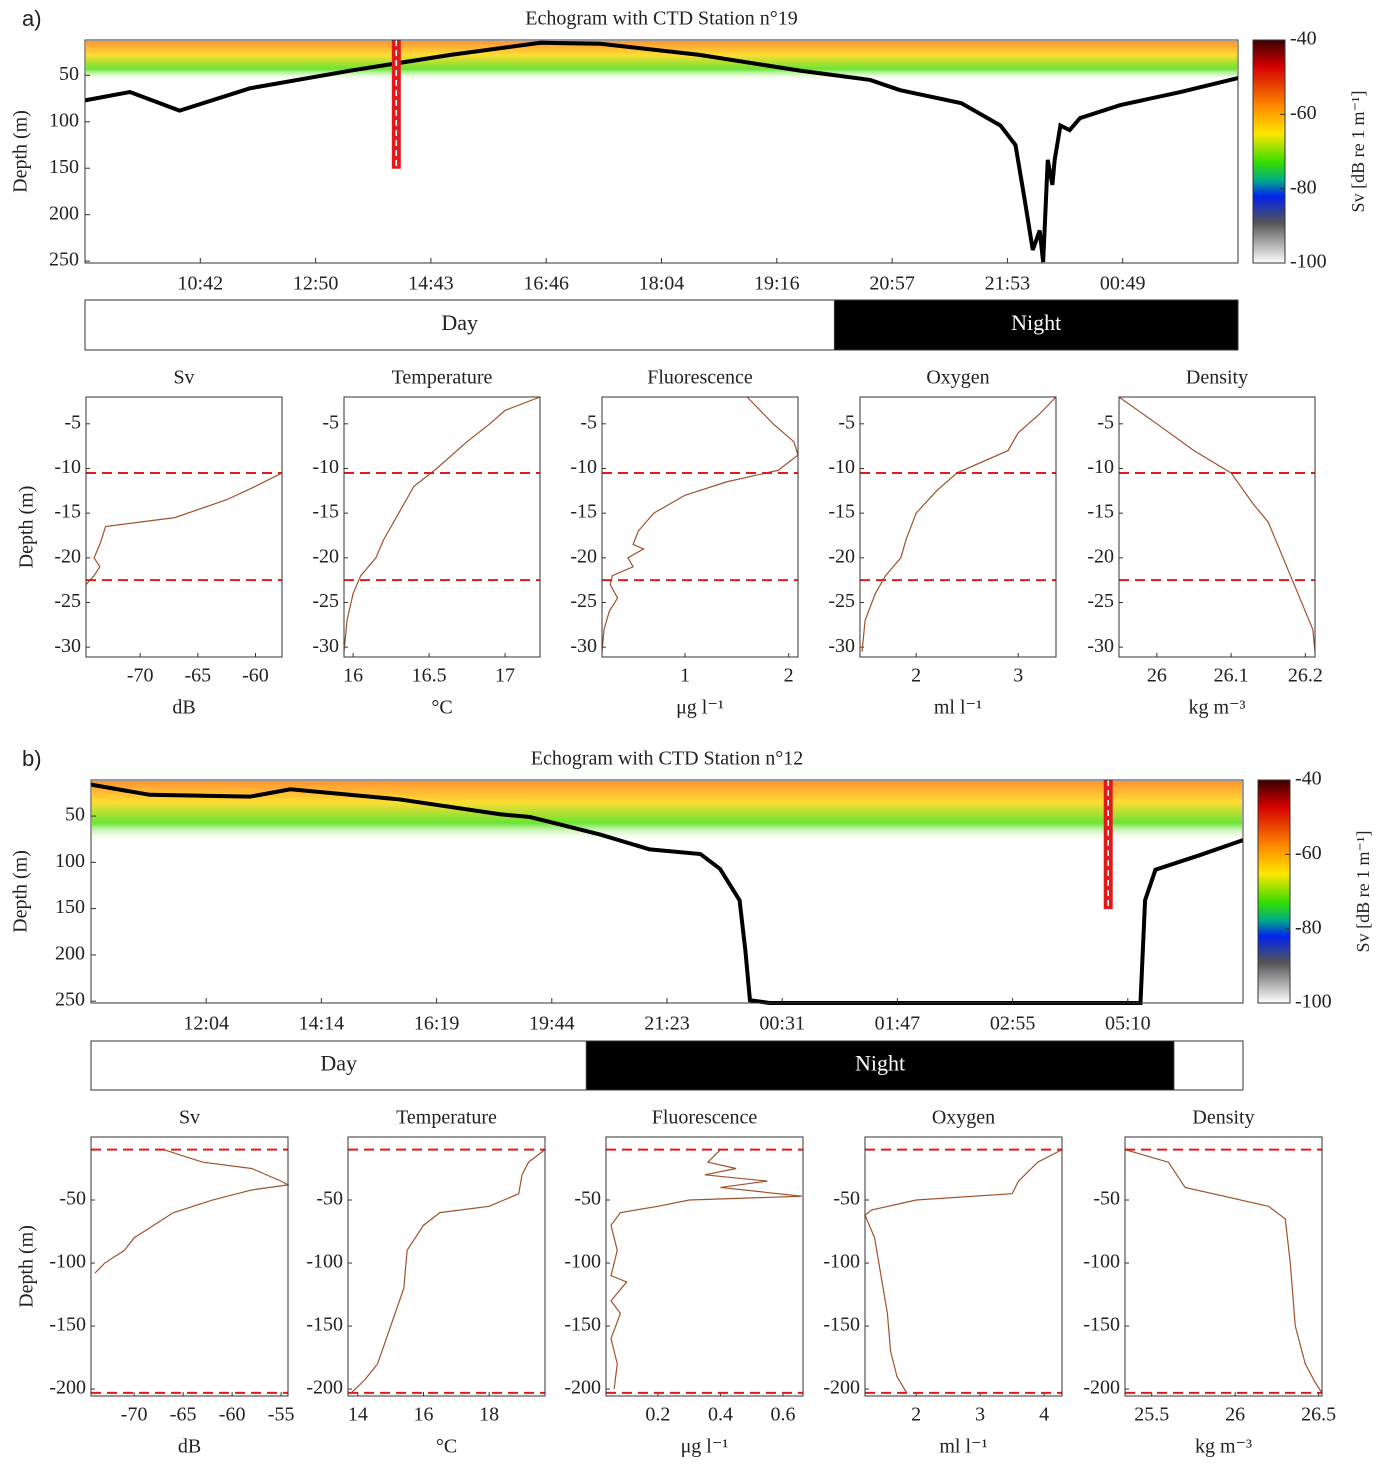 Image resolution: width=1393 pixels, height=1468 pixels. I want to click on x-tick-label: 14, so click(358, 1415).